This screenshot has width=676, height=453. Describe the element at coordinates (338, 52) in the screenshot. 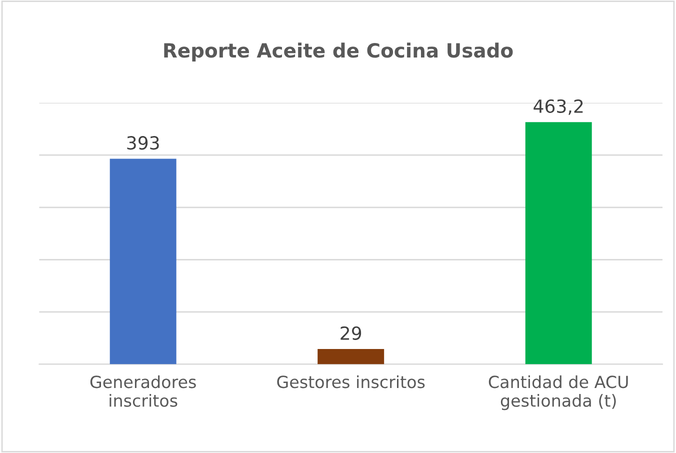

I see `chart-title: Reporte Aceite de Cocina Usado` at that location.